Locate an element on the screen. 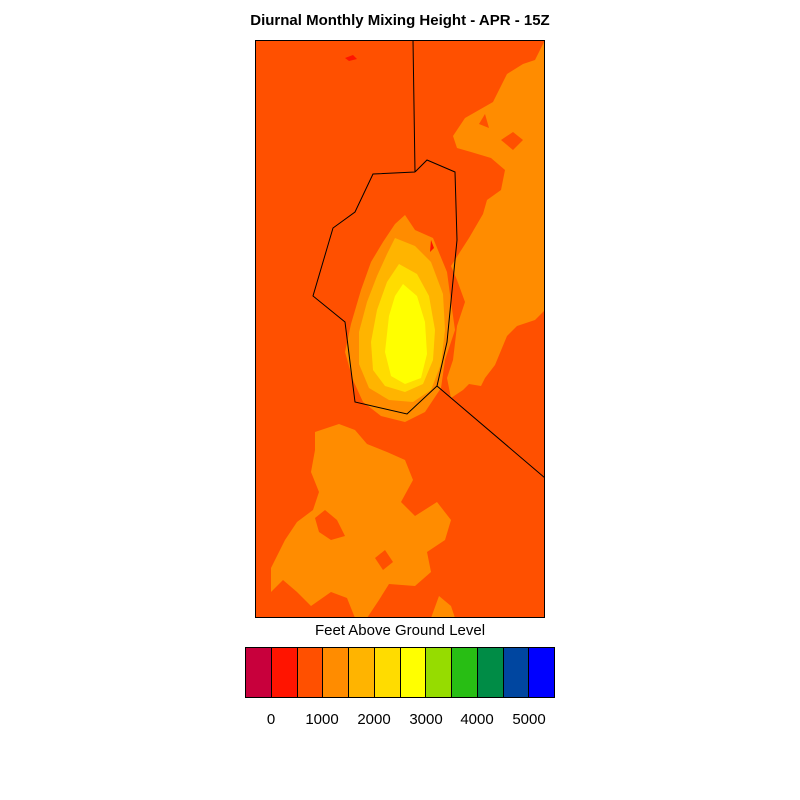  boundary-north is located at coordinates (414, 106).